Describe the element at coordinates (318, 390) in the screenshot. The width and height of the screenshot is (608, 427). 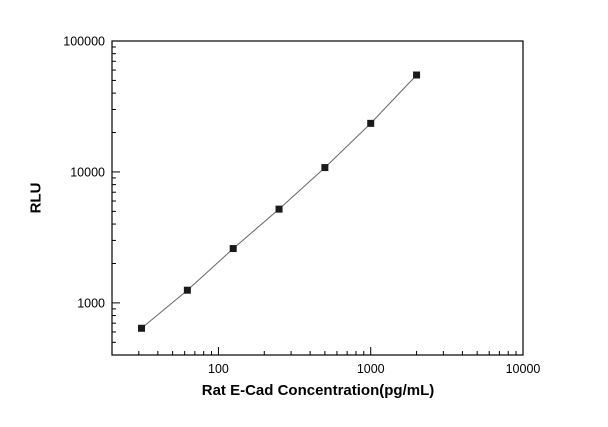
I see `x-axis-title: Rat E-Cad Concentration(pg/mL)` at that location.